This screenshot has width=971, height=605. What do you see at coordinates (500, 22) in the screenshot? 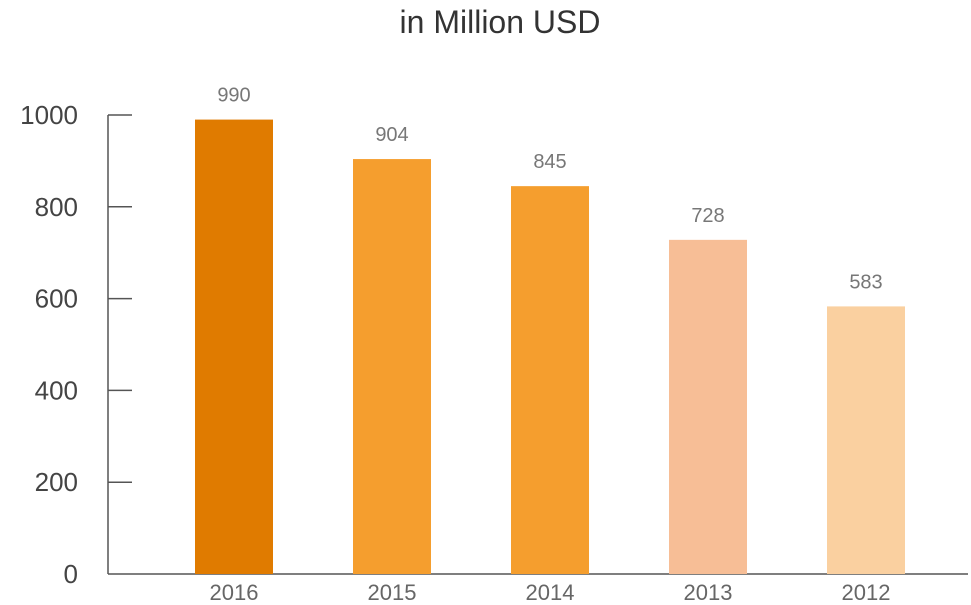
I see `chart-title: in Million USD` at bounding box center [500, 22].